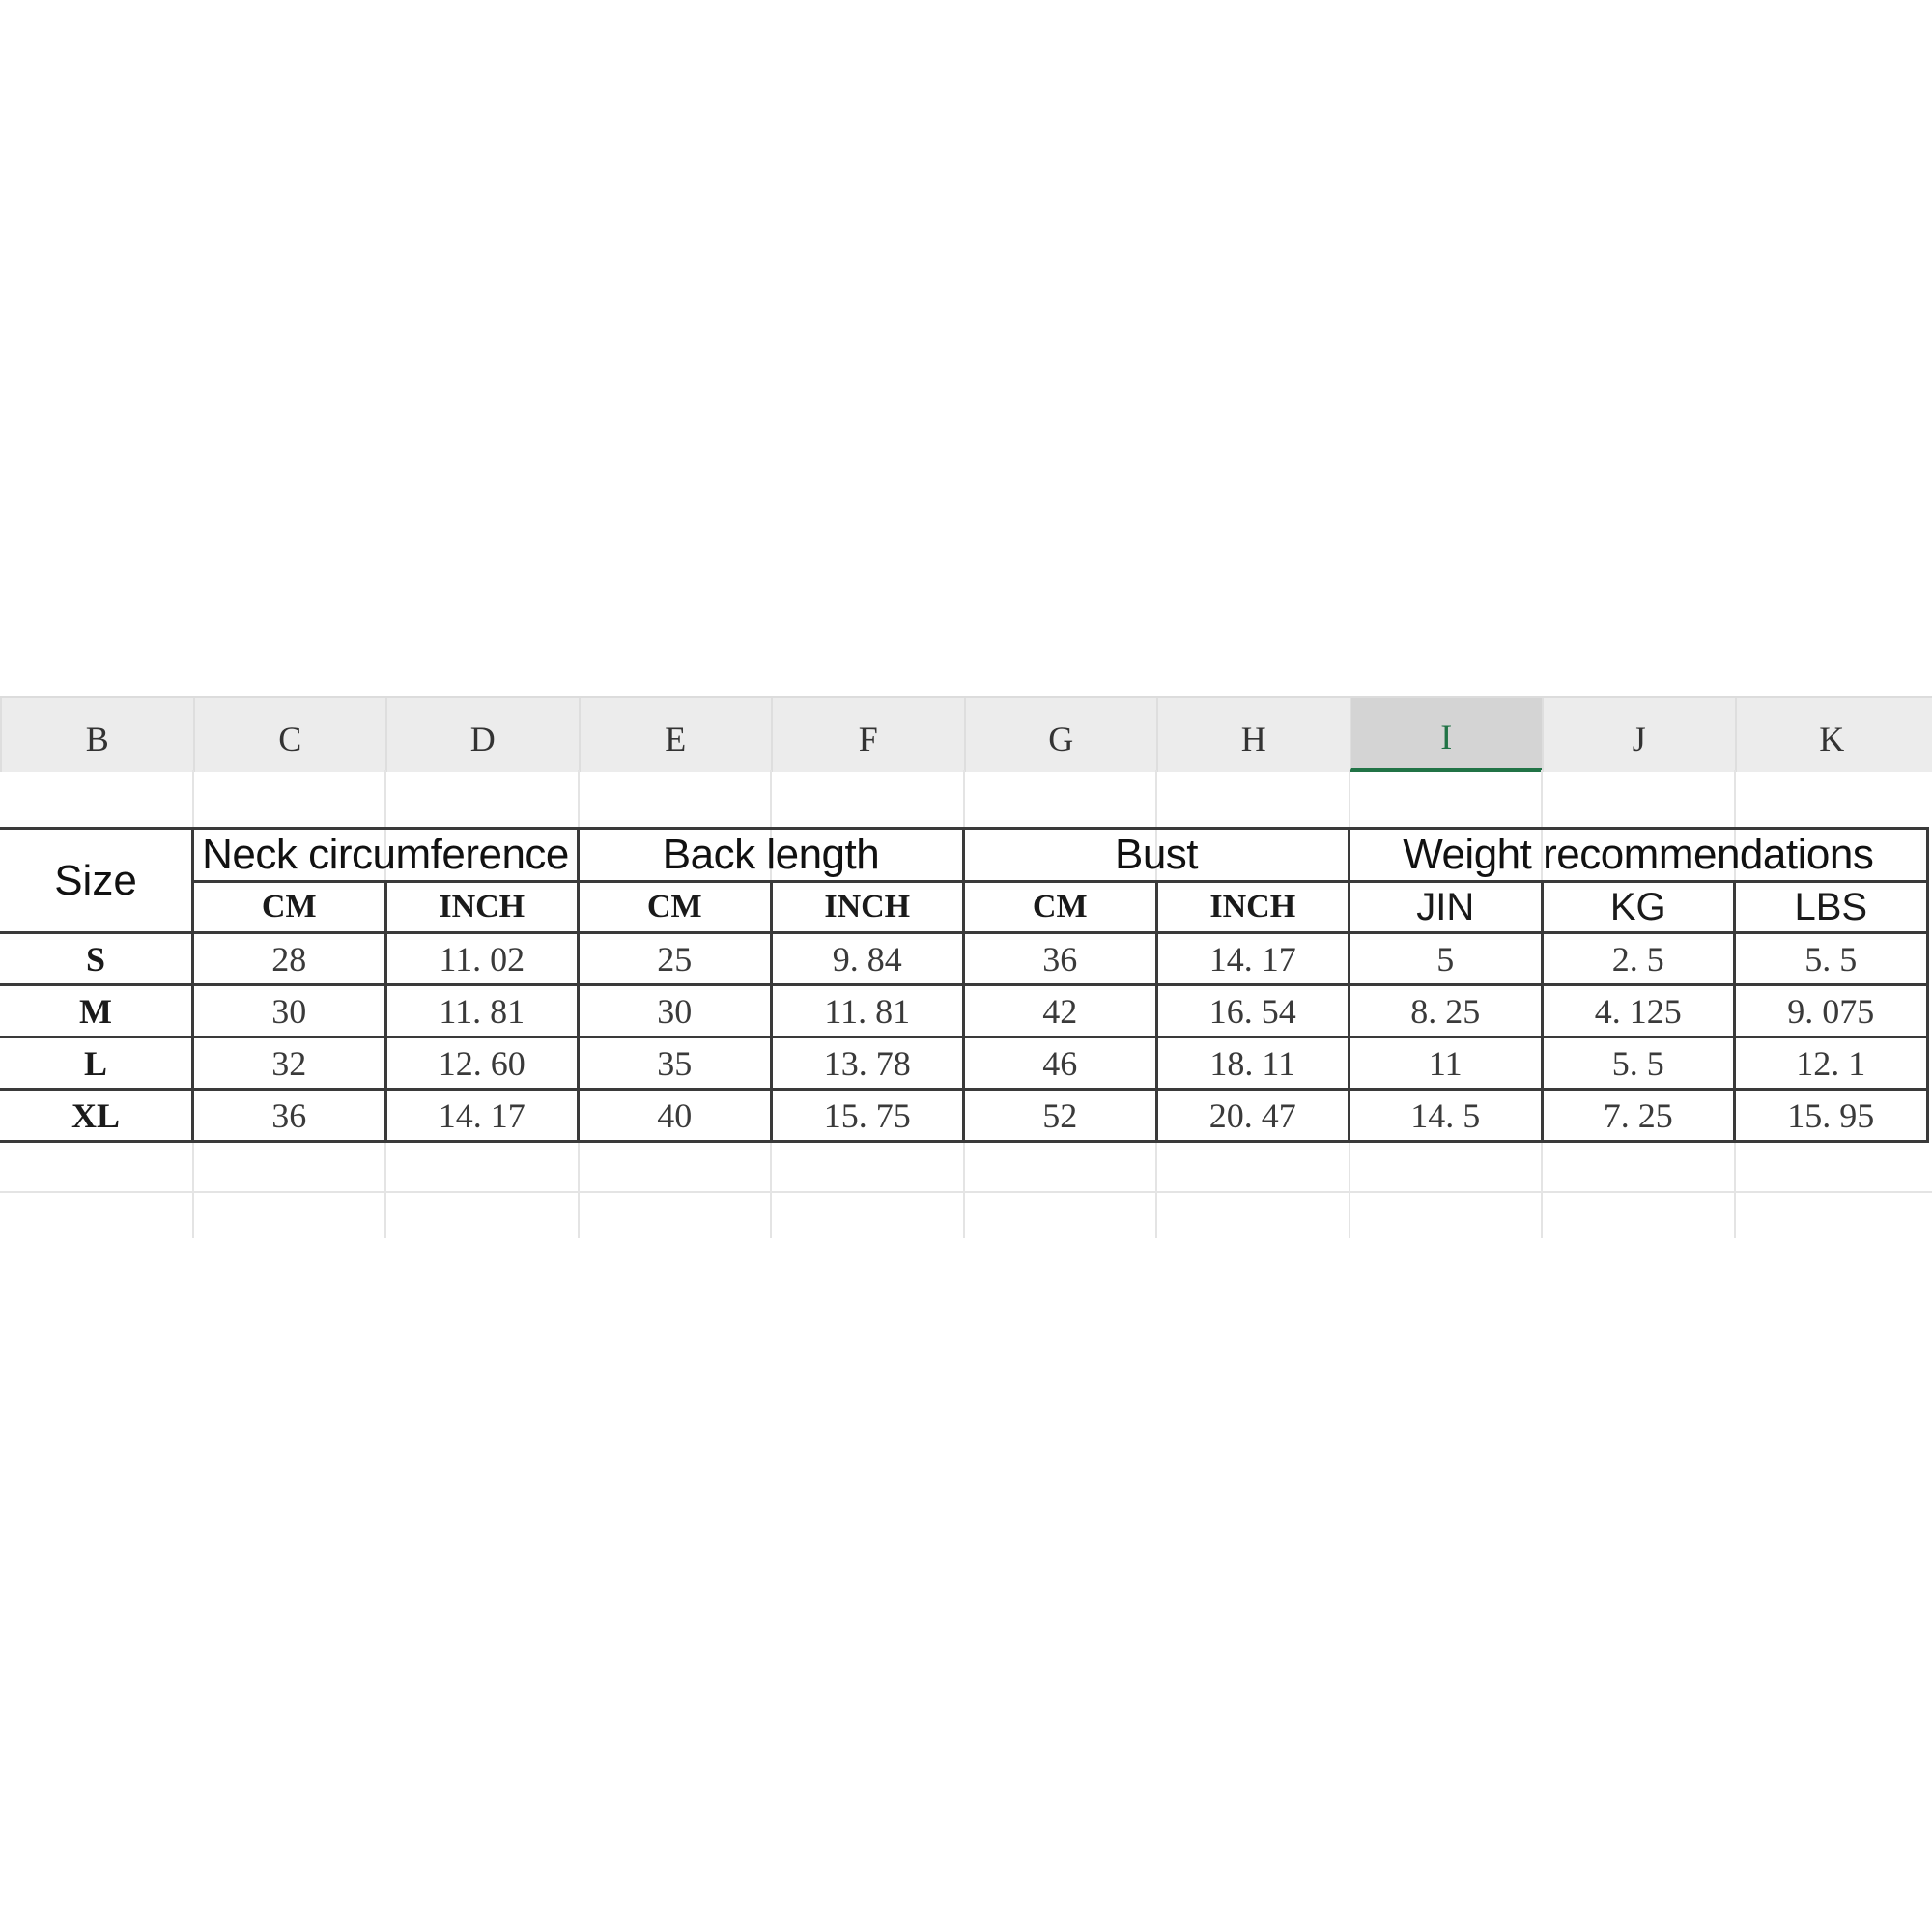  What do you see at coordinates (1446, 1063) in the screenshot?
I see `value-cell: 11` at bounding box center [1446, 1063].